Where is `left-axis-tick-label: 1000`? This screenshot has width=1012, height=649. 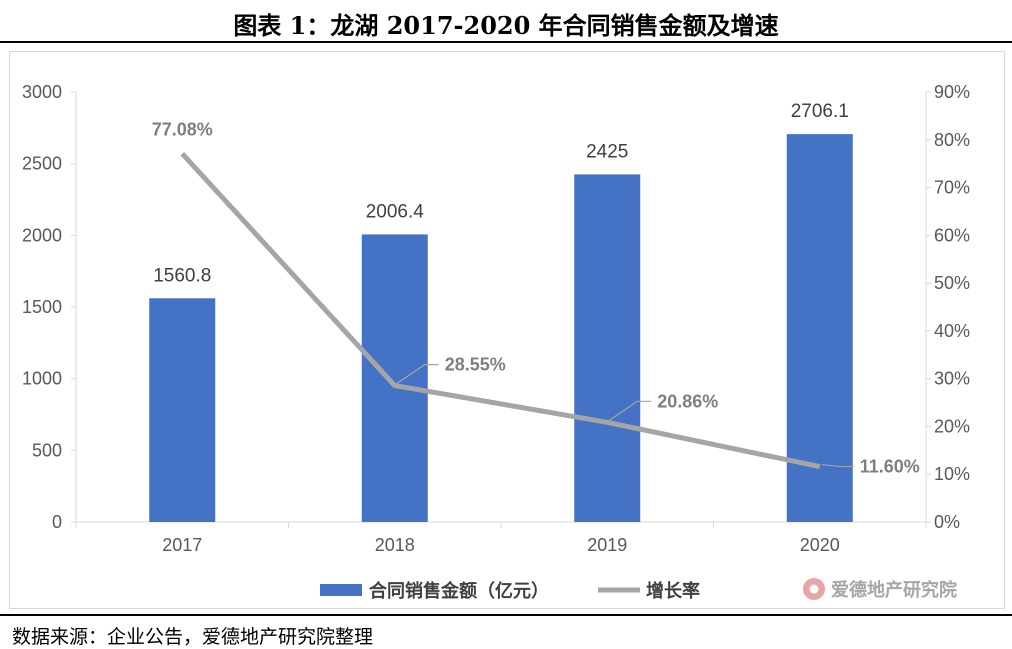
left-axis-tick-label: 1000 is located at coordinates (42, 379).